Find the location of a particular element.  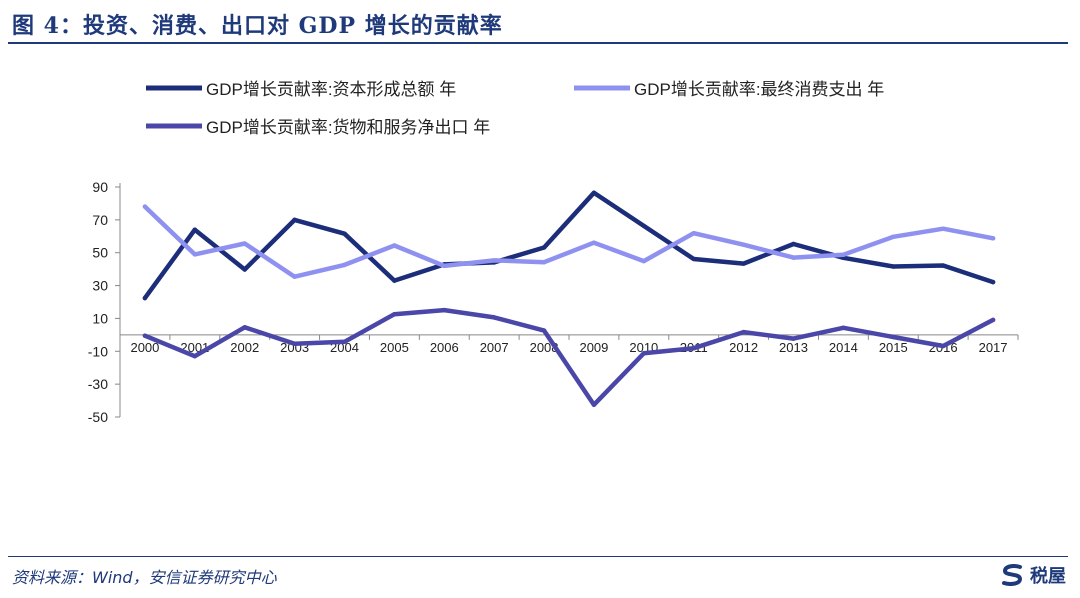

footer-rule is located at coordinates (538, 556).